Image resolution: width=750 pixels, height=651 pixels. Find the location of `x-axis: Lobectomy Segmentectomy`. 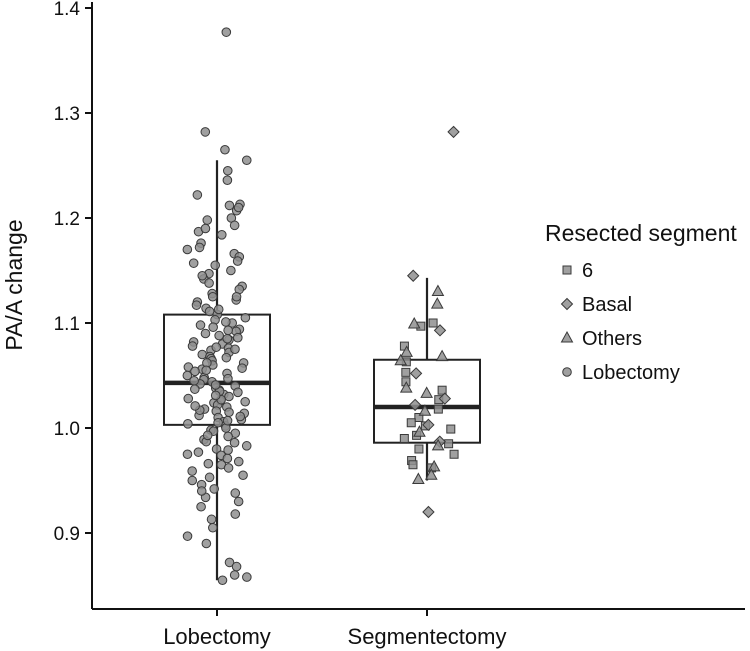

x-axis: Lobectomy Segmentectomy is located at coordinates (418, 628).